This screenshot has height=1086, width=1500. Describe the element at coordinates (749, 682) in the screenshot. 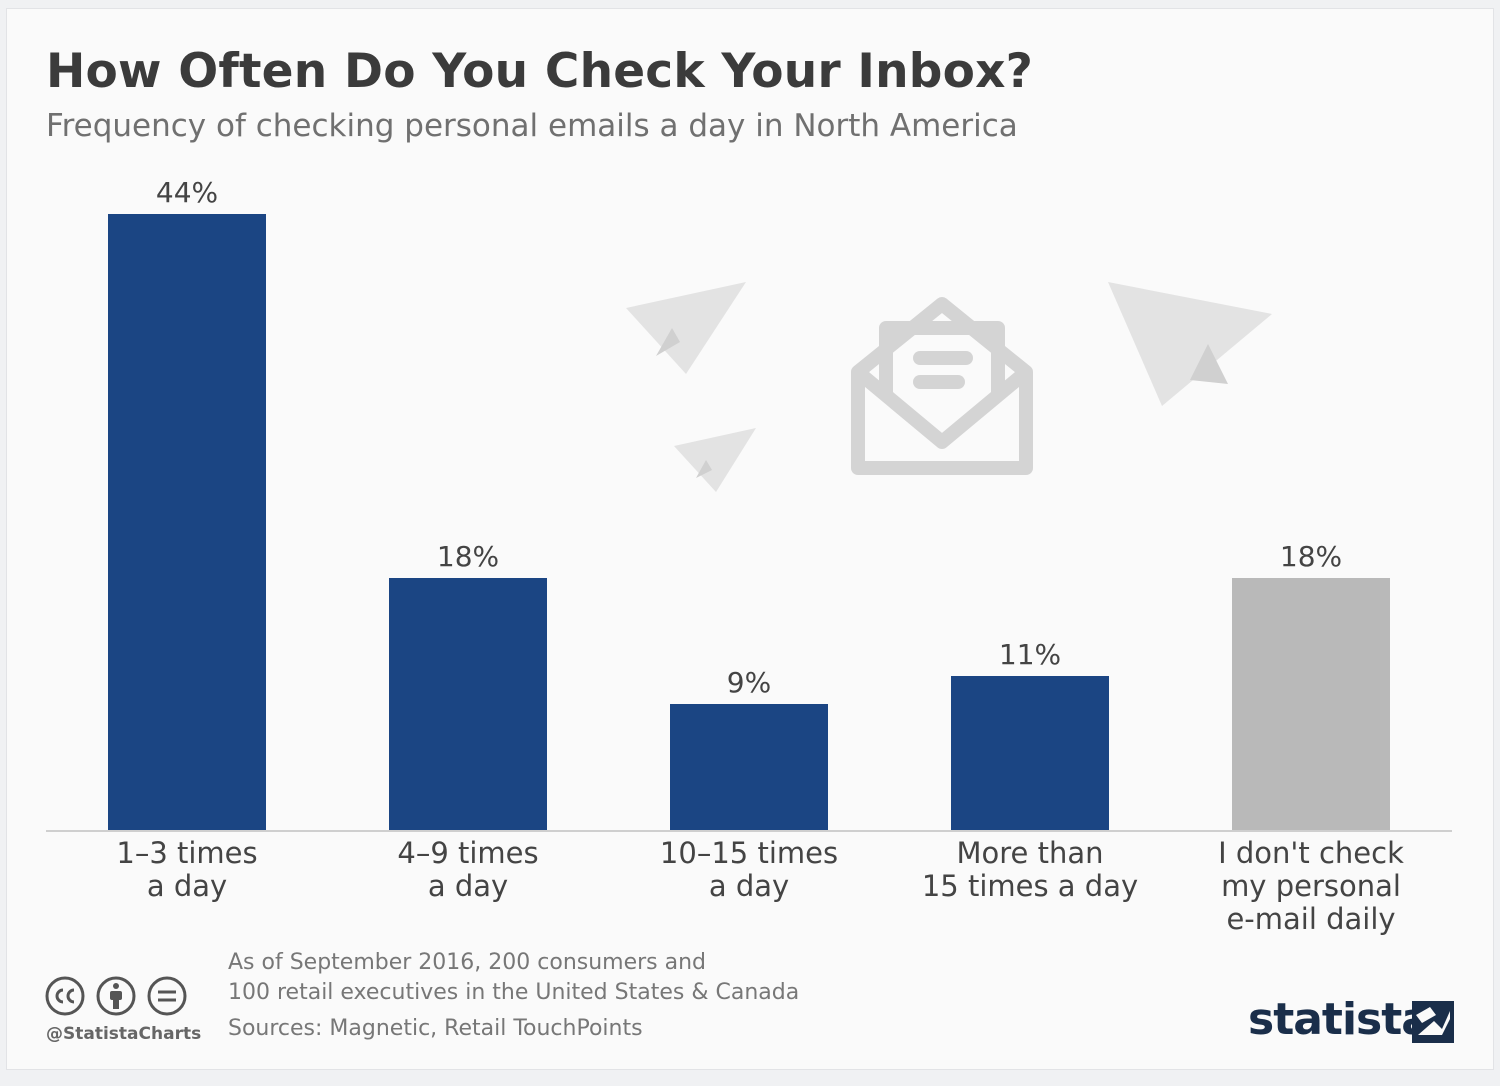

I see `value-label-3: 9%` at that location.